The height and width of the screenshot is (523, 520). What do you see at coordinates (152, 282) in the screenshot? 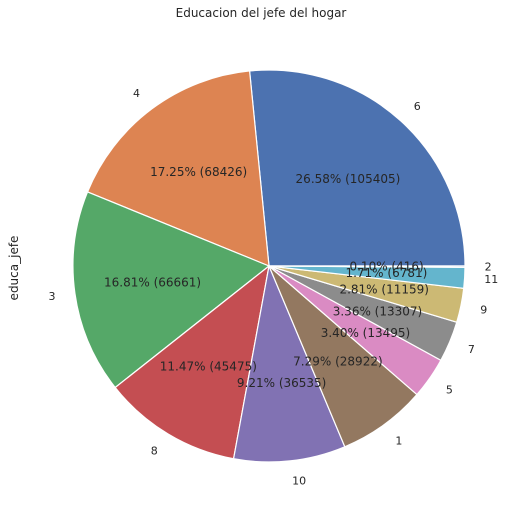
I see `slice-percent-label-3: 16.81% (66661)` at bounding box center [152, 282].